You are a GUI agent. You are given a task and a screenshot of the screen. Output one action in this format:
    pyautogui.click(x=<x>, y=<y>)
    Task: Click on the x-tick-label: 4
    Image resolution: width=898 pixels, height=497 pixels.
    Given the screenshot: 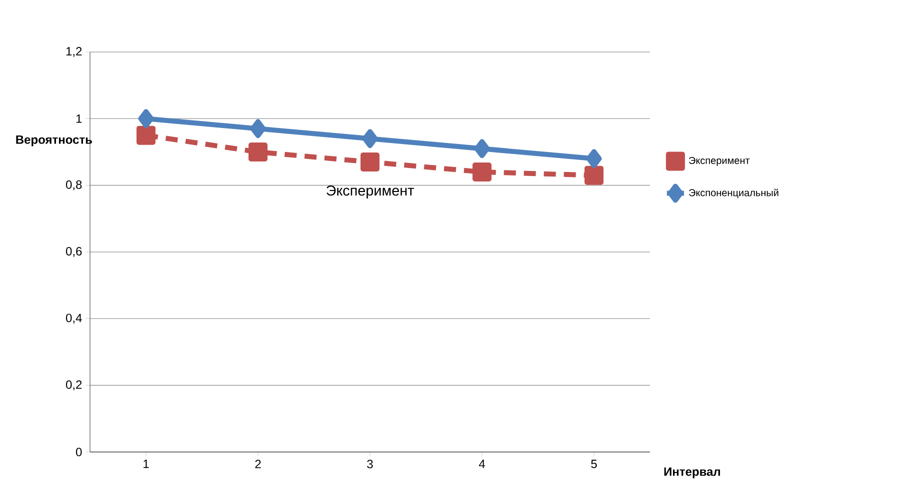 What is the action you would take?
    pyautogui.click(x=481, y=464)
    